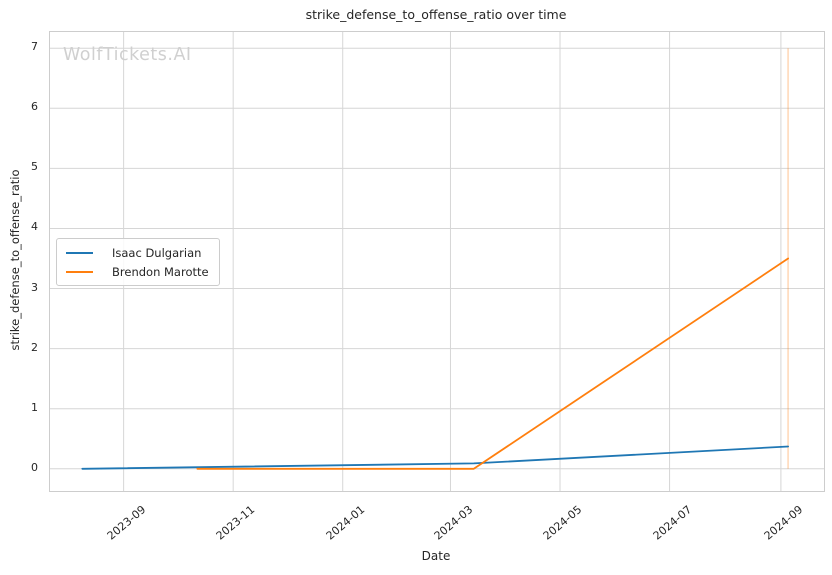  I want to click on x-tick-label: 2024-09, so click(783, 523).